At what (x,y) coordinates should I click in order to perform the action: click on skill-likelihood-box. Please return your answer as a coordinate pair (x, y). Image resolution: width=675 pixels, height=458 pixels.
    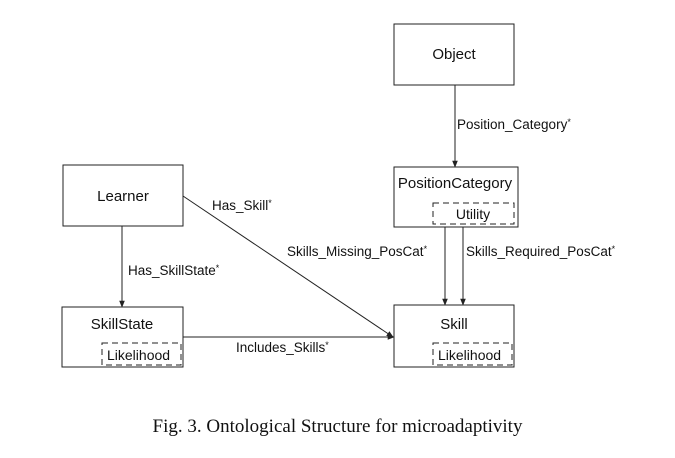
    Looking at the image, I should click on (472, 354).